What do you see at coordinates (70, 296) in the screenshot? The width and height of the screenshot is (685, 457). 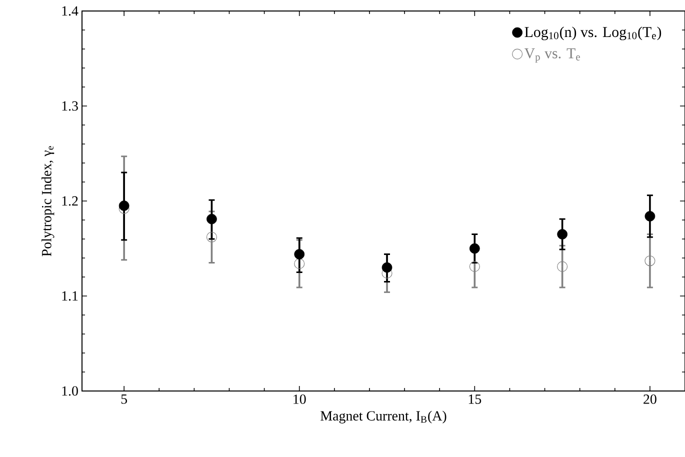 I see `y-tick-label: 1.1` at bounding box center [70, 296].